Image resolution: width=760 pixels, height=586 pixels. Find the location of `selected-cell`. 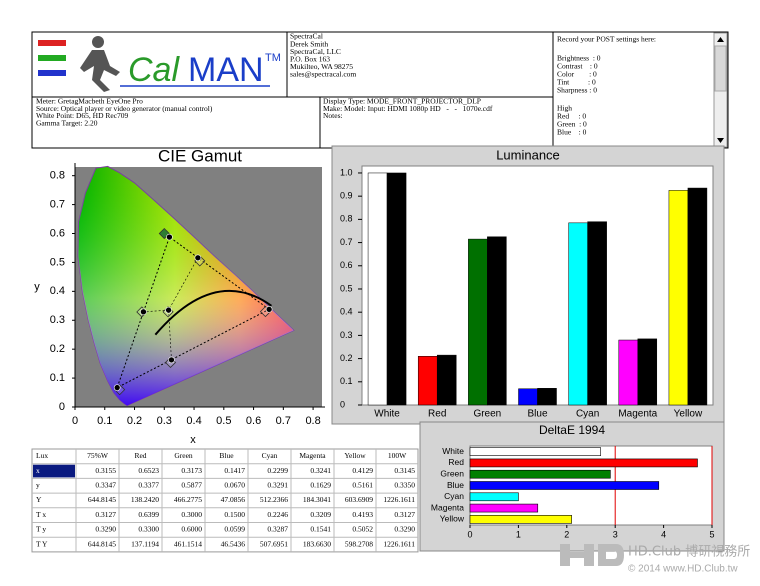

selected-cell is located at coordinates (54, 471).